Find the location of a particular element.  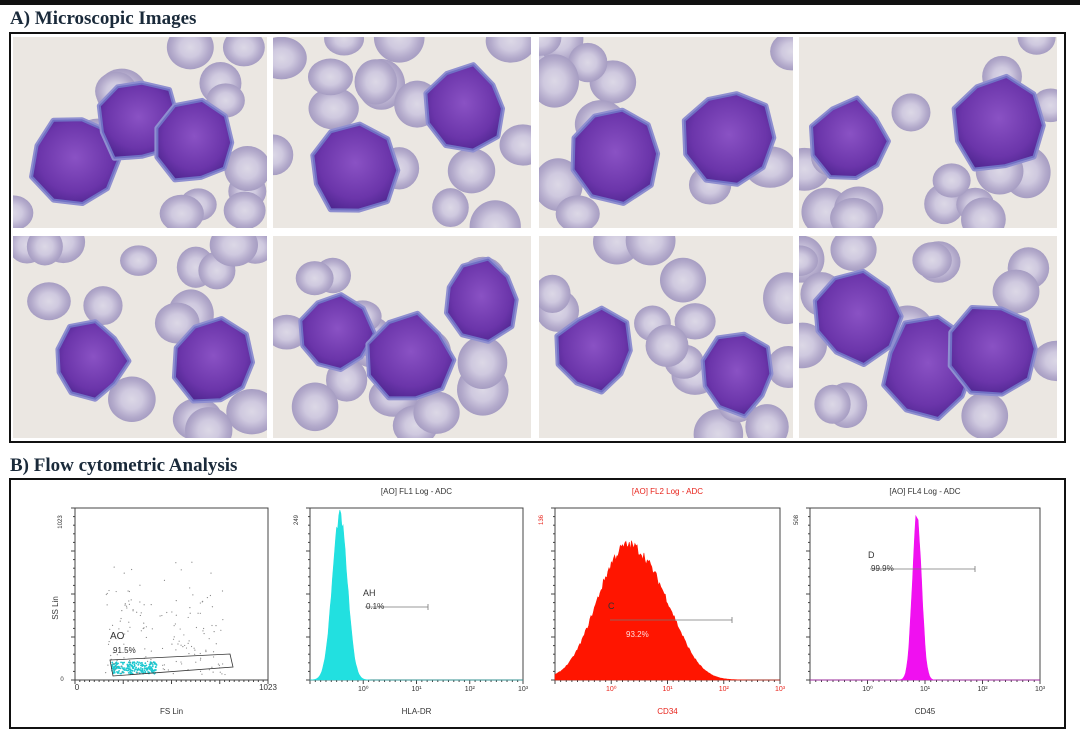

x-axis-label: HLA-DR is located at coordinates (417, 711).